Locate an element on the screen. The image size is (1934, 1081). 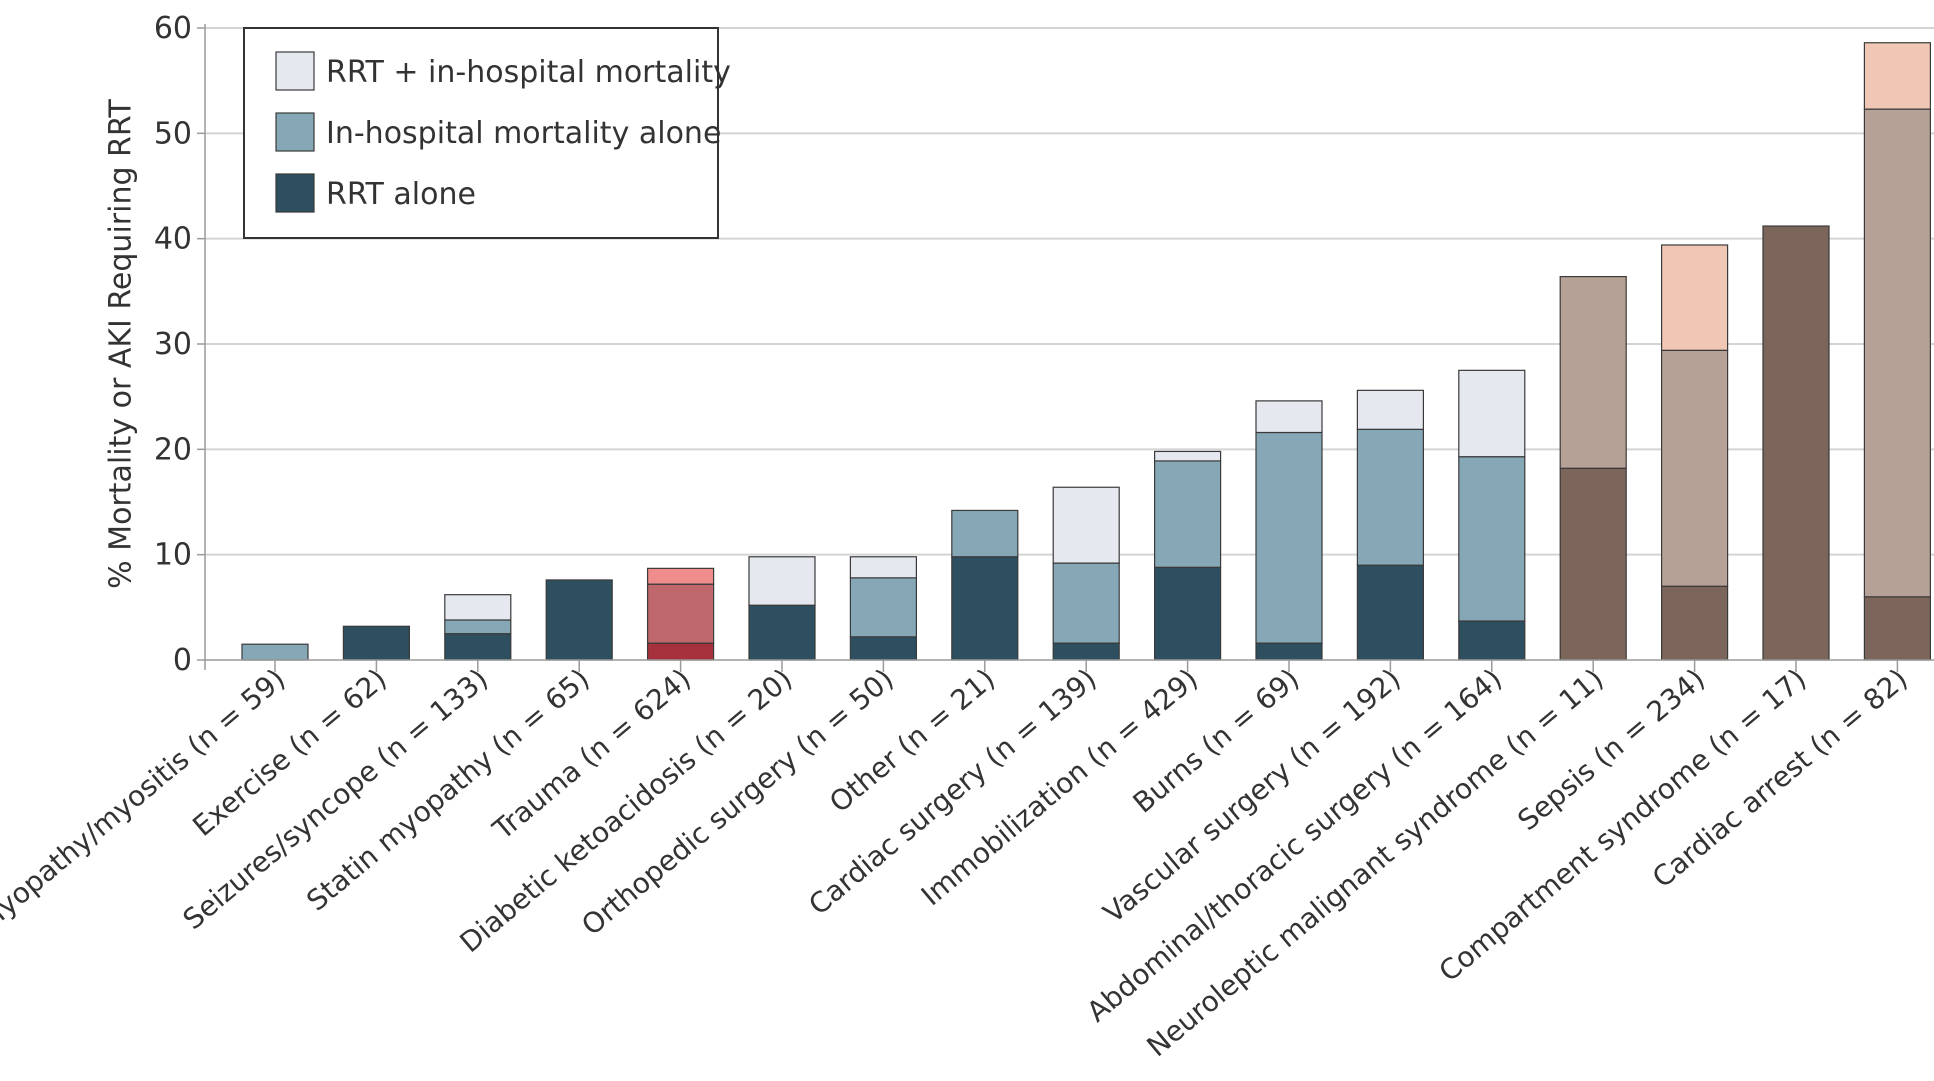
y-tick-label: 60 is located at coordinates (173, 28).